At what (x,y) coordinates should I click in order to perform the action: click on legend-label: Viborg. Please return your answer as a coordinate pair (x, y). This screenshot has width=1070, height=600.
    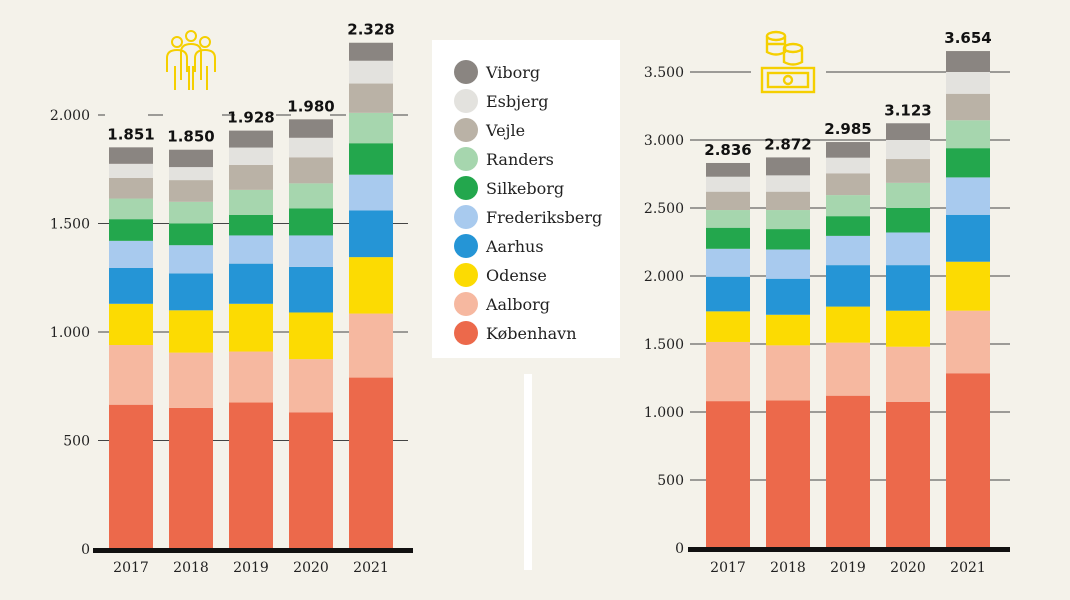
    Looking at the image, I should click on (513, 72).